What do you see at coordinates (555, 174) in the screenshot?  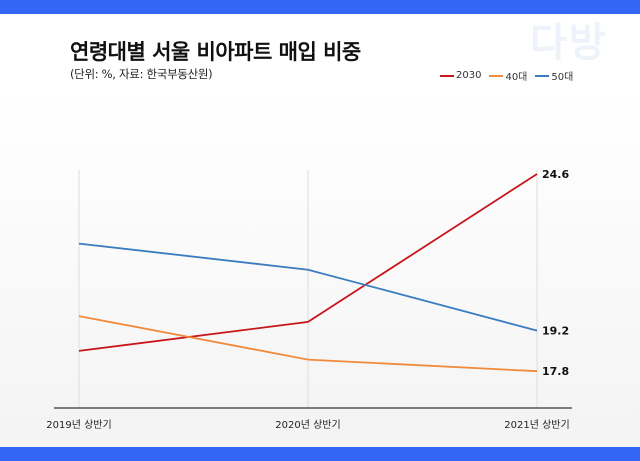 I see `data-label: 24.6` at bounding box center [555, 174].